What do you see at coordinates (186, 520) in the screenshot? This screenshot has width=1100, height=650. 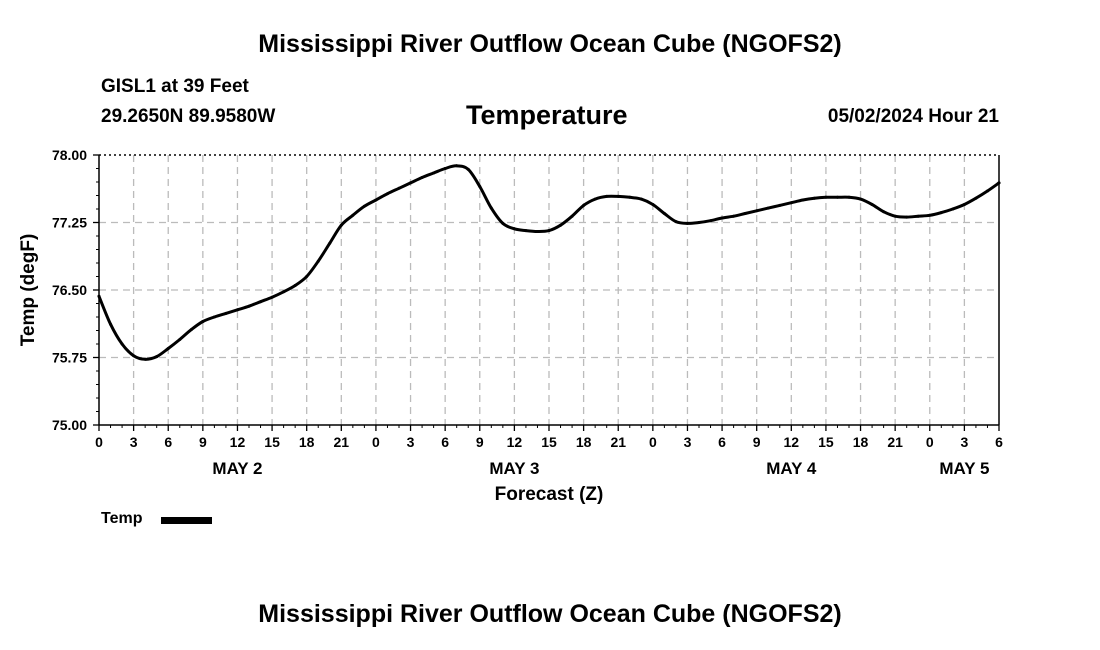 I see `legend-swatch` at bounding box center [186, 520].